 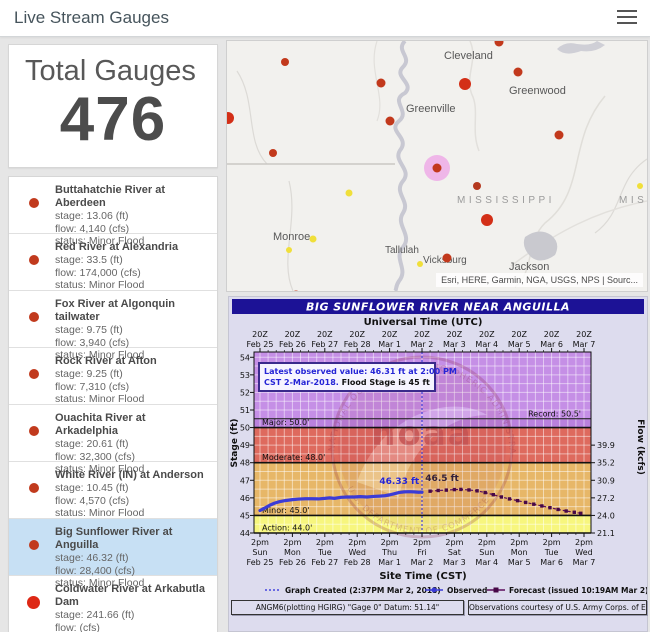 What do you see at coordinates (357, 344) in the screenshot?
I see `utc-tick-date: Feb 28` at bounding box center [357, 344].